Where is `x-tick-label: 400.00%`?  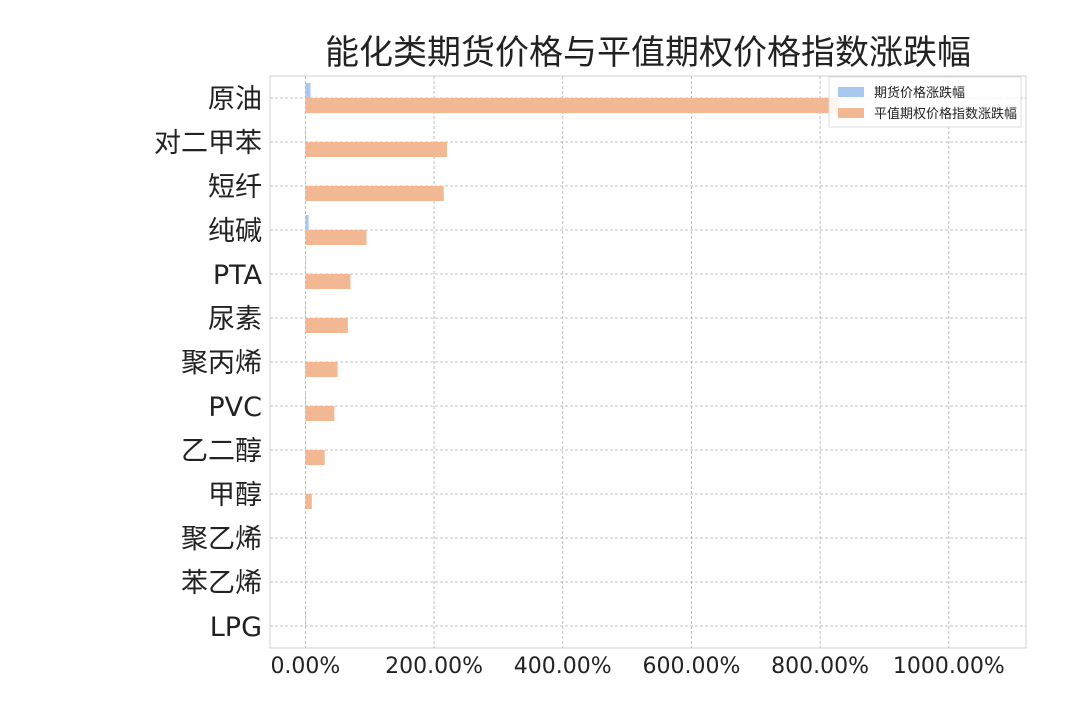
x-tick-label: 400.00% is located at coordinates (563, 666).